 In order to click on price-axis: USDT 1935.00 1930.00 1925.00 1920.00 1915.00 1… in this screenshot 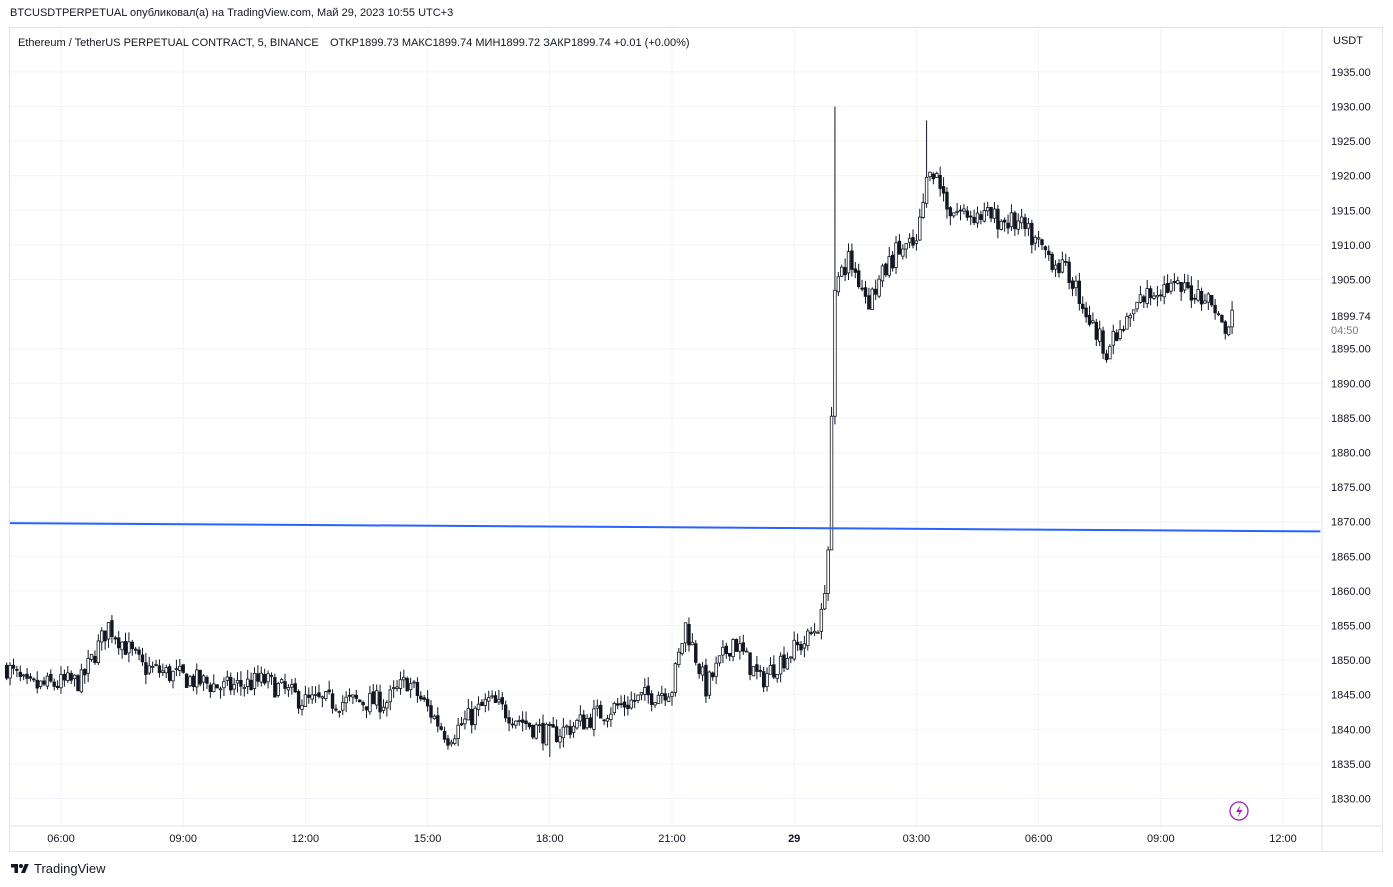, I will do `click(1346, 439)`.